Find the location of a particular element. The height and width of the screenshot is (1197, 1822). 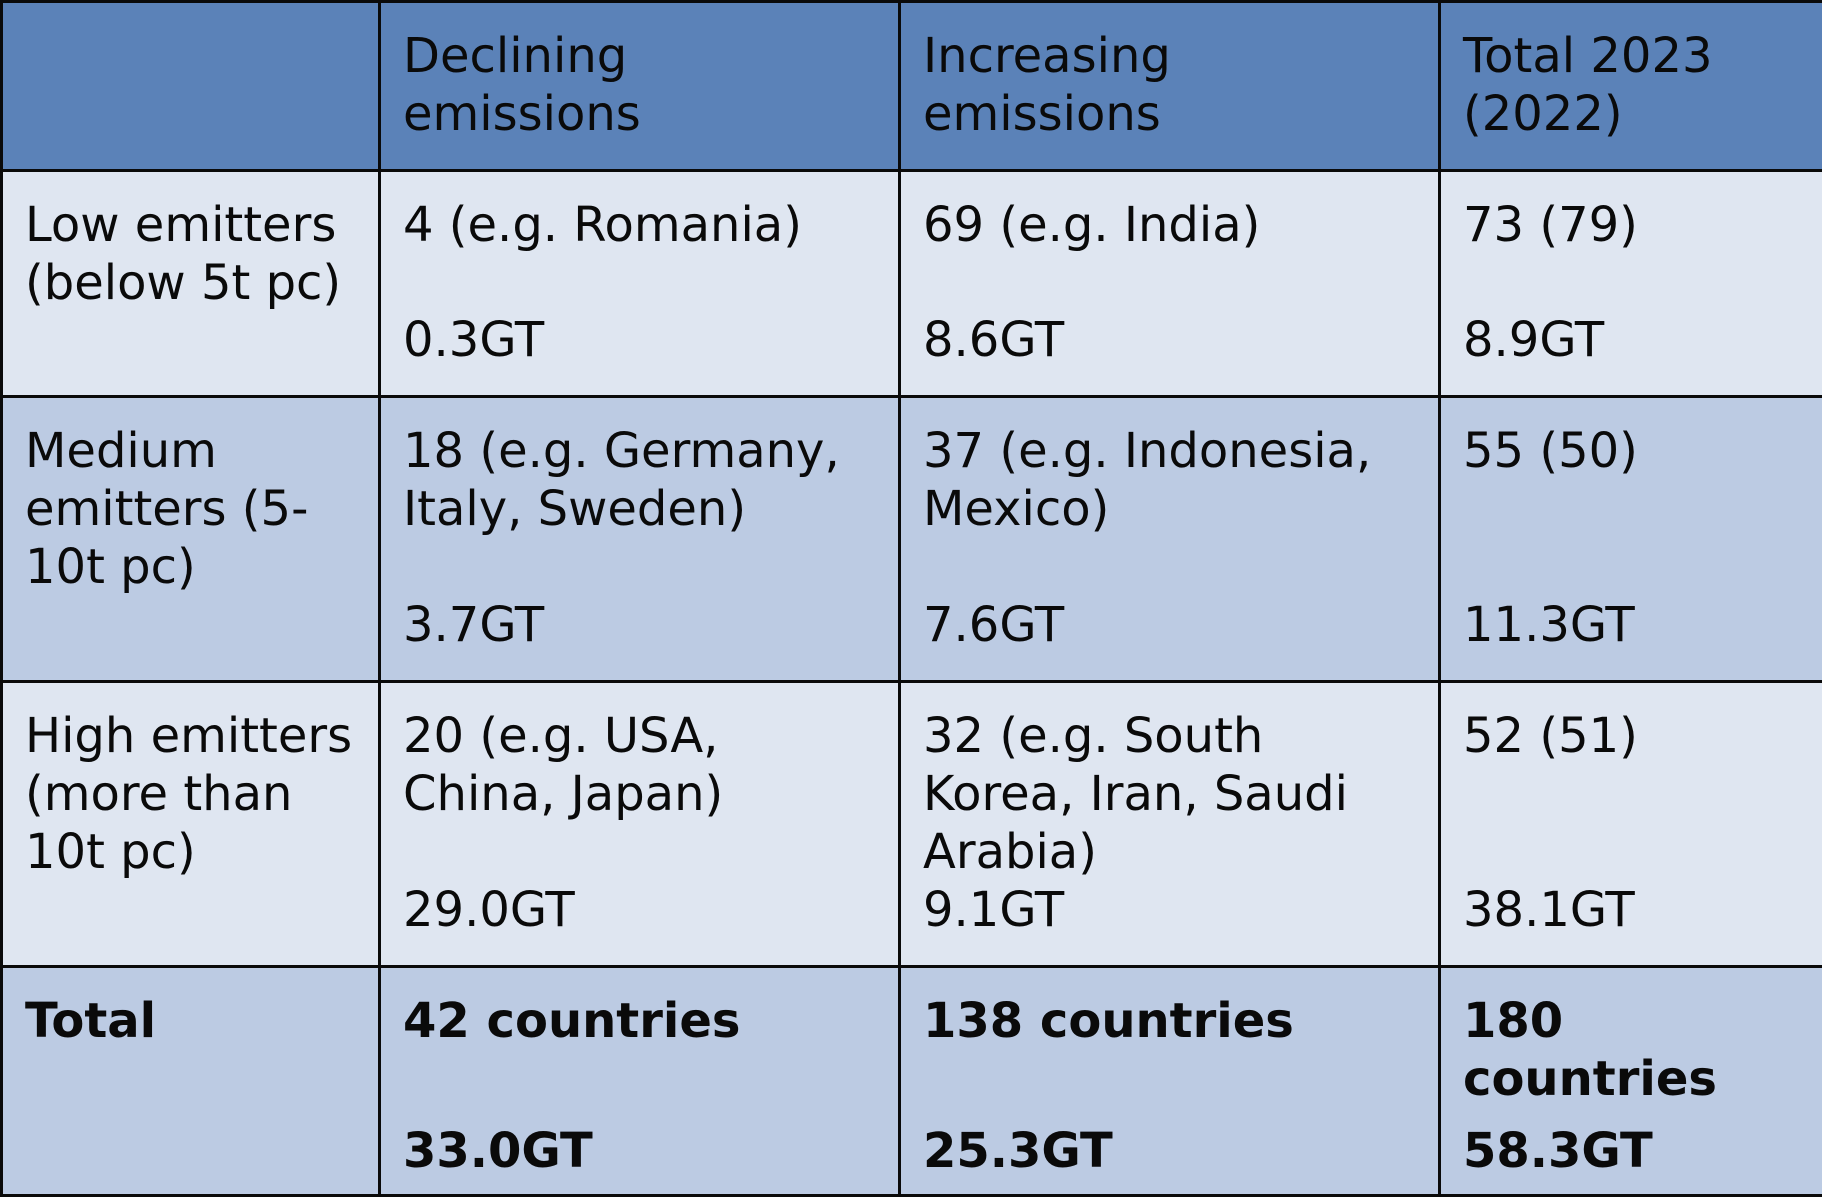

cell-gt: 29.0GT is located at coordinates (640, 923).